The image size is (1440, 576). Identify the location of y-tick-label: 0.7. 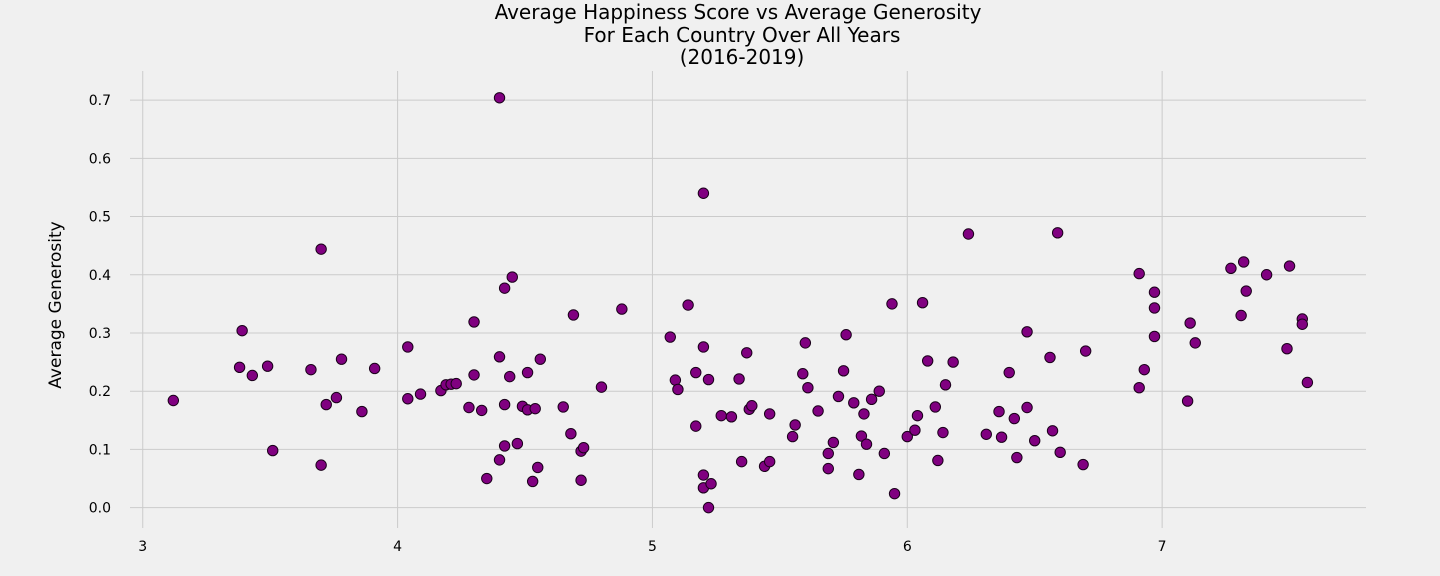
(100, 101).